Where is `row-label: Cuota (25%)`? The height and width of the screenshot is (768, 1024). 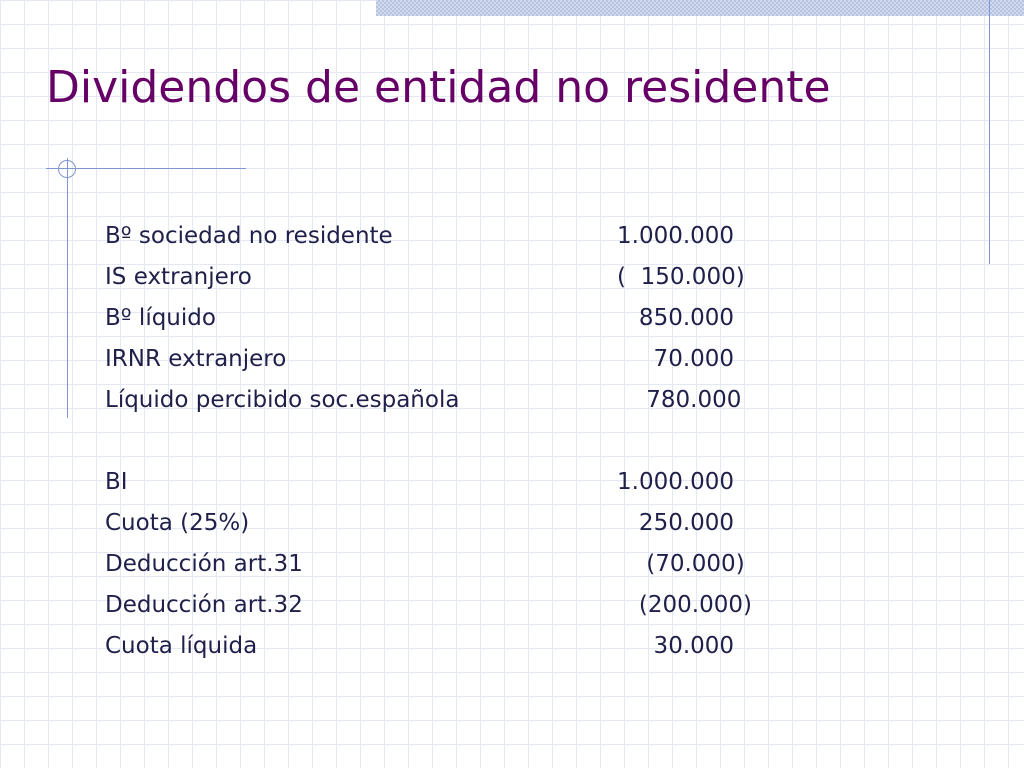 row-label: Cuota (25%) is located at coordinates (177, 523).